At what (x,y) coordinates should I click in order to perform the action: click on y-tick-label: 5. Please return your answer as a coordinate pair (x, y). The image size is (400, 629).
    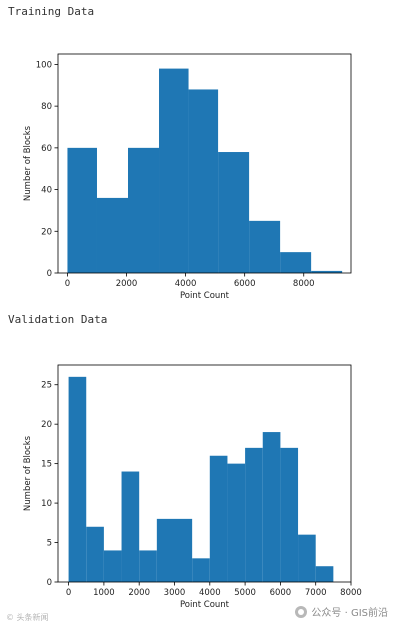
    Looking at the image, I should click on (49, 544).